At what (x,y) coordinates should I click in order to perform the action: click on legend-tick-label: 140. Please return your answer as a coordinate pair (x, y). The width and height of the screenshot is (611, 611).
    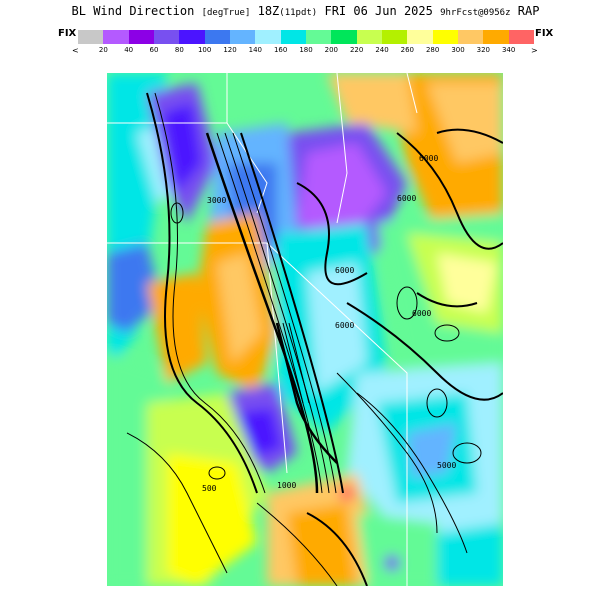
    Looking at the image, I should click on (255, 50).